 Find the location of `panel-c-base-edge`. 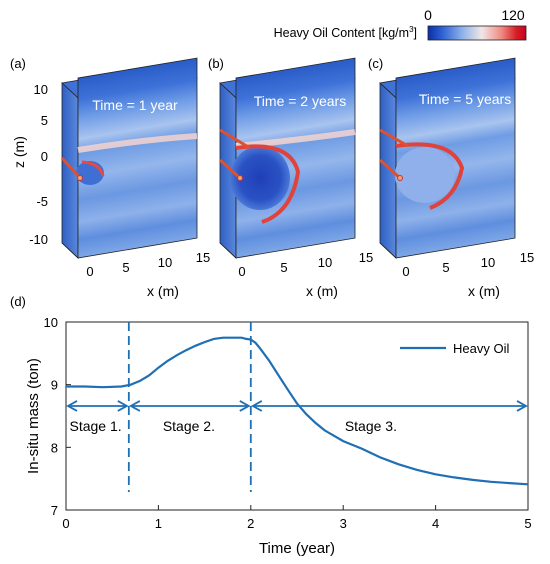

panel-c-base-edge is located at coordinates (388, 250).